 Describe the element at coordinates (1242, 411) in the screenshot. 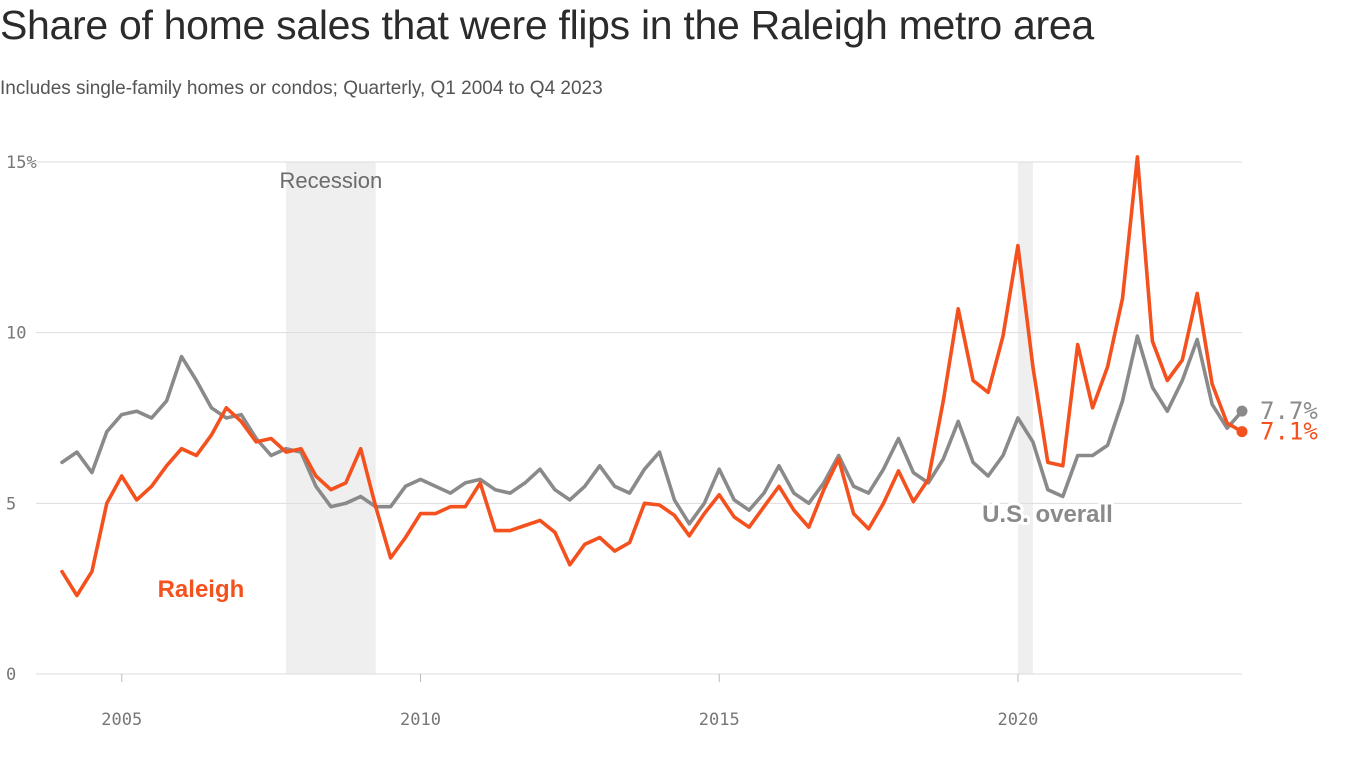

I see `end-point-us-overall` at that location.